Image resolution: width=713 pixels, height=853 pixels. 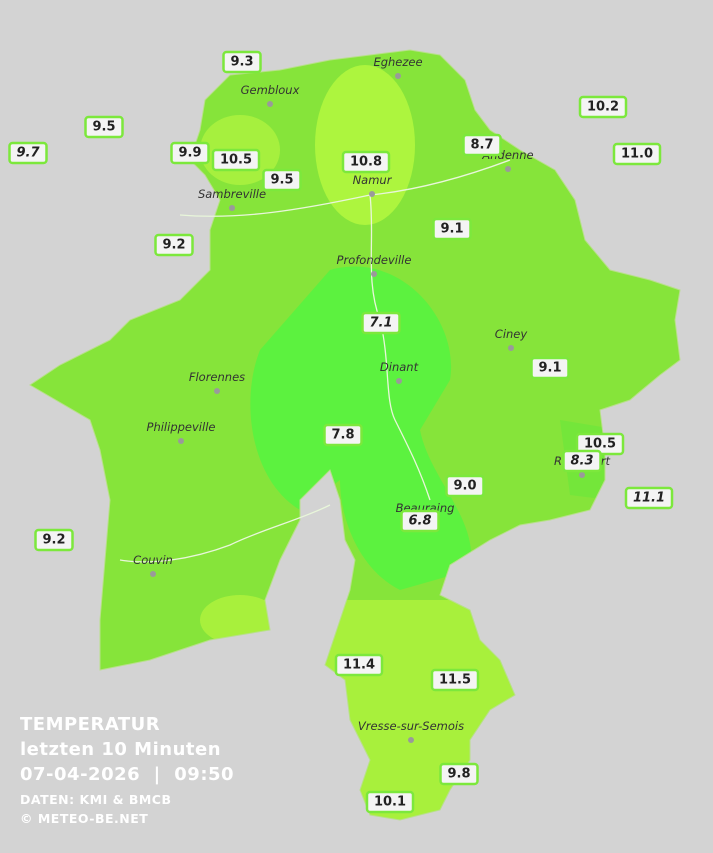 What do you see at coordinates (127, 774) in the screenshot?
I see `timestamp: 07-04-2026 | 09:50` at bounding box center [127, 774].